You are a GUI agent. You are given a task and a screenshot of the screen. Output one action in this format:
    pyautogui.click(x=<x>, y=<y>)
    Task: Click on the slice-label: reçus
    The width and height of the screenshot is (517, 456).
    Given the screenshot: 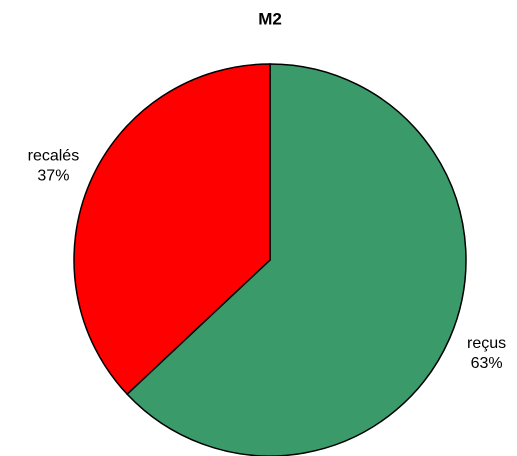 What is the action you would take?
    pyautogui.click(x=486, y=343)
    